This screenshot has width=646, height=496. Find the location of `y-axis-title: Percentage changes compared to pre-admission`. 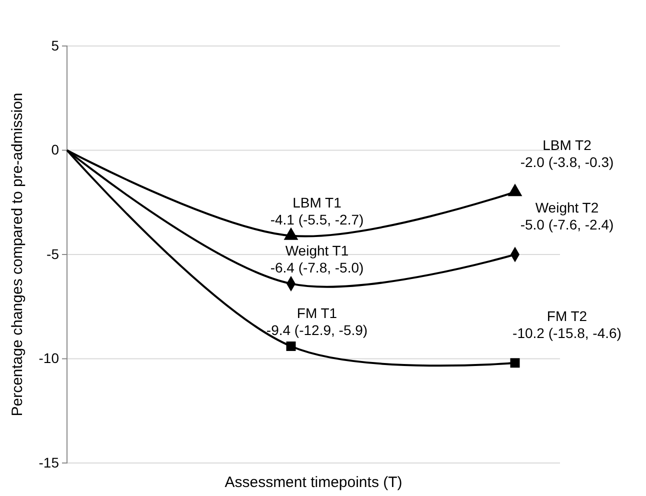

y-axis-title: Percentage changes compared to pre-admission is located at coordinates (17, 254).